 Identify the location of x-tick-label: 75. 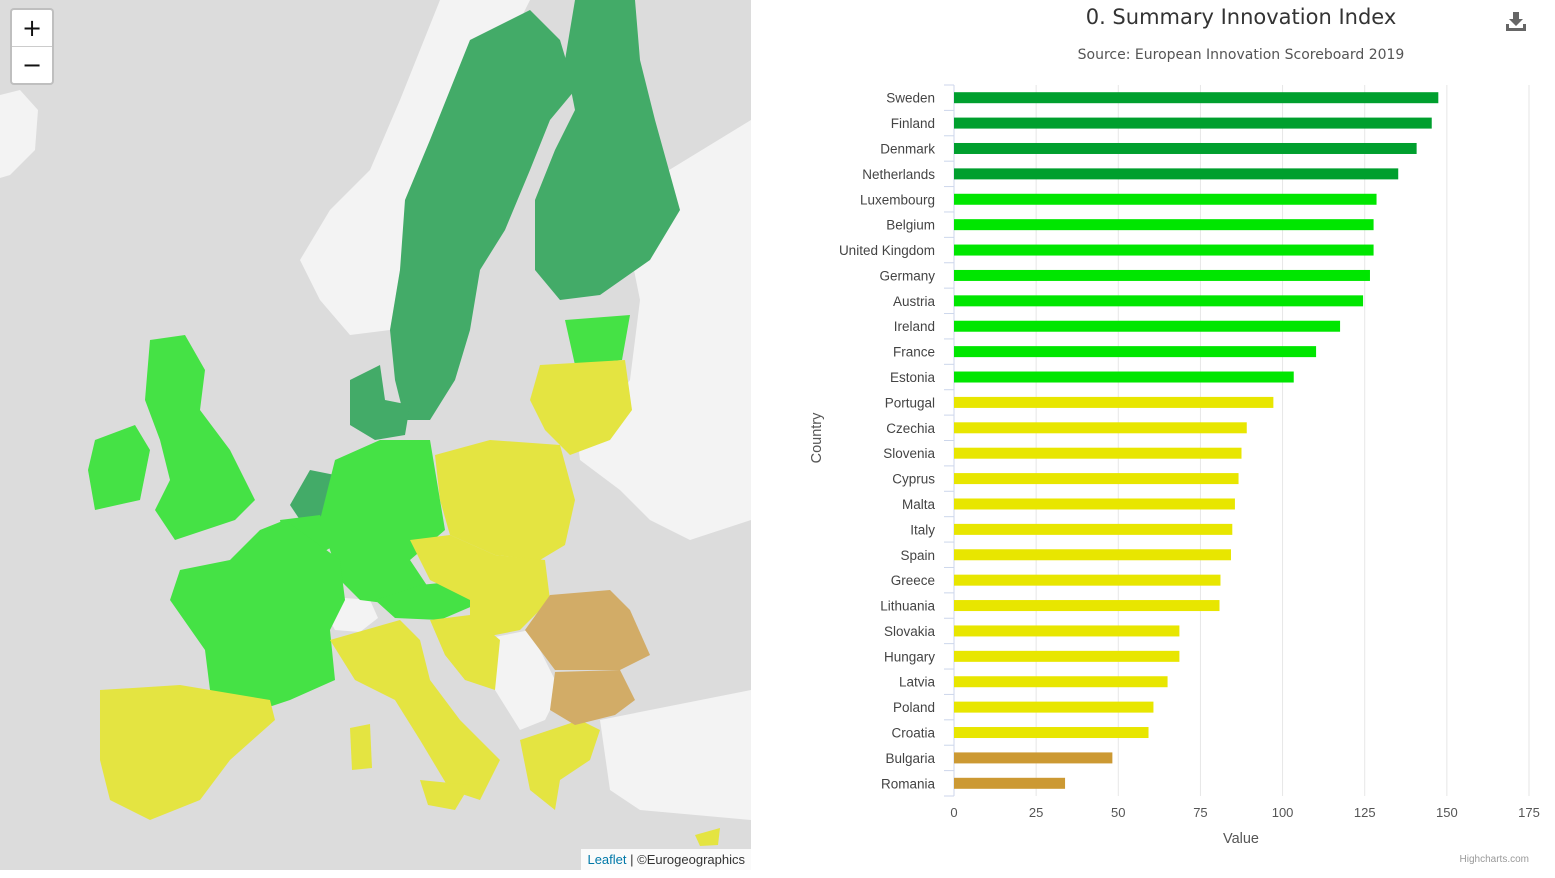
(1200, 812).